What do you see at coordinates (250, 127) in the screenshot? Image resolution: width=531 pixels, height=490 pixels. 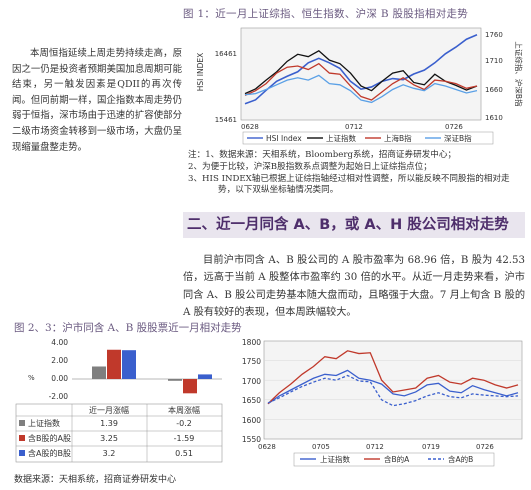 I see `x-tick-0628: 0628` at bounding box center [250, 127].